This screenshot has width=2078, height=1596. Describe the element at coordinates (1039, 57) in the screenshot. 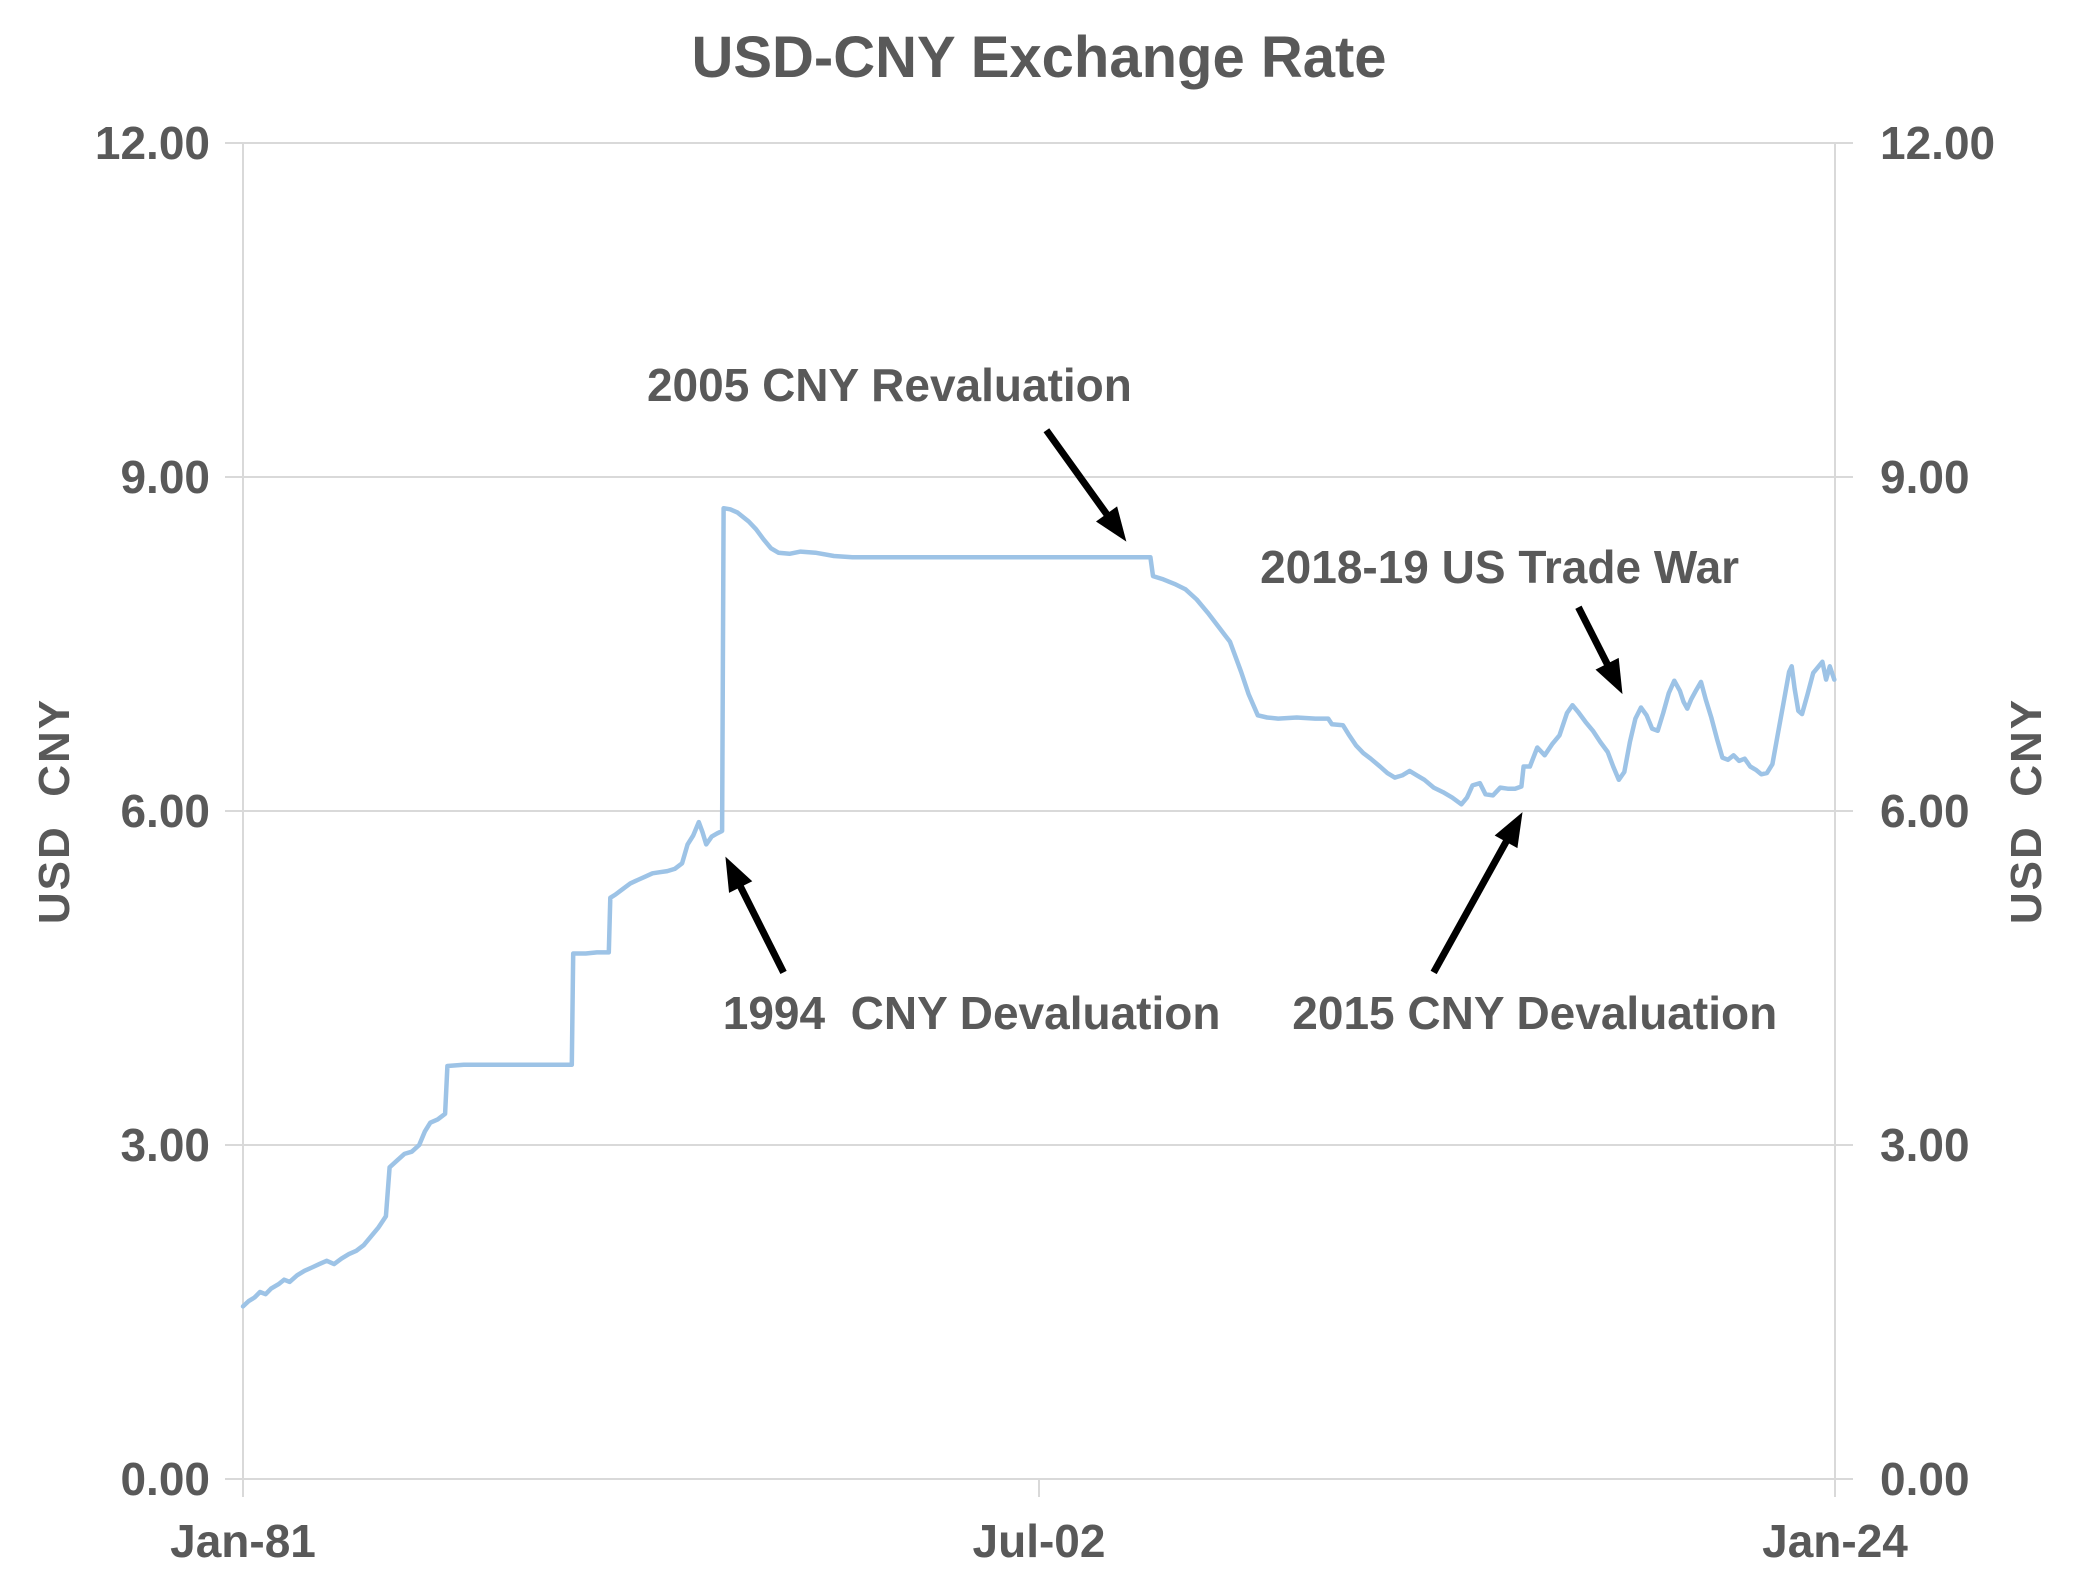

I see `chart-title: USD-CNY Exchange Rate` at that location.